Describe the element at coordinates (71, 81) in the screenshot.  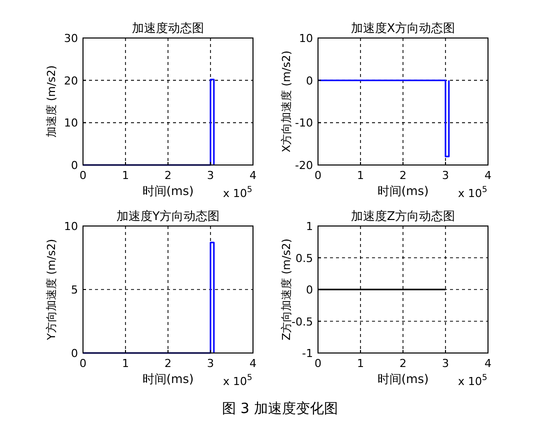
I see `y-tick-label: 20` at that location.